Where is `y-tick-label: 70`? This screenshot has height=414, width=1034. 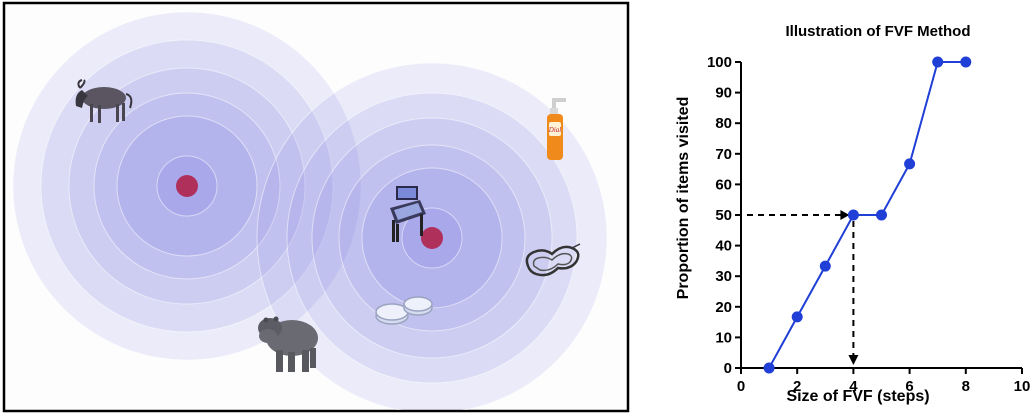
y-tick-label: 70 is located at coordinates (723, 154).